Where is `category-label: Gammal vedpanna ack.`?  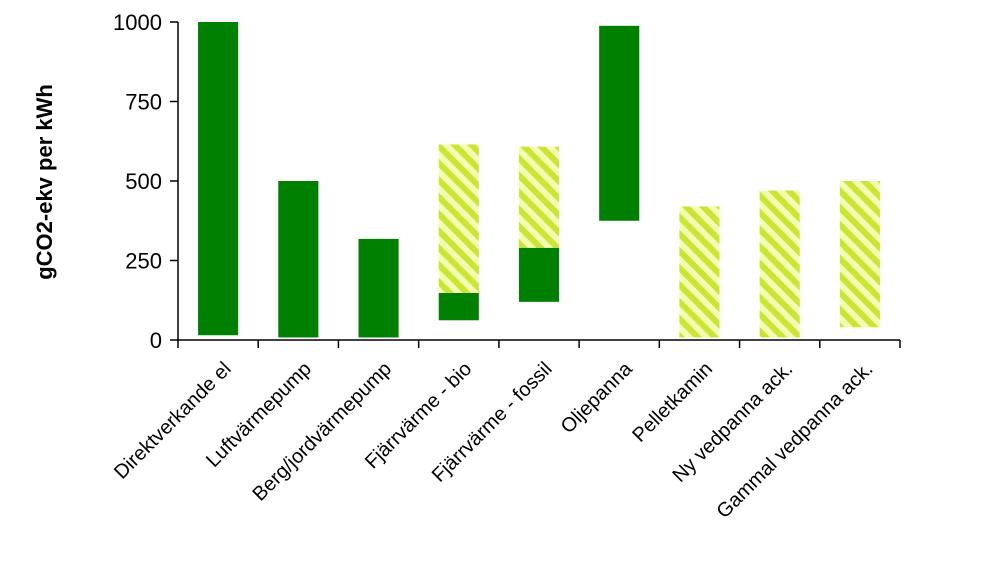 category-label: Gammal vedpanna ack. is located at coordinates (795, 440).